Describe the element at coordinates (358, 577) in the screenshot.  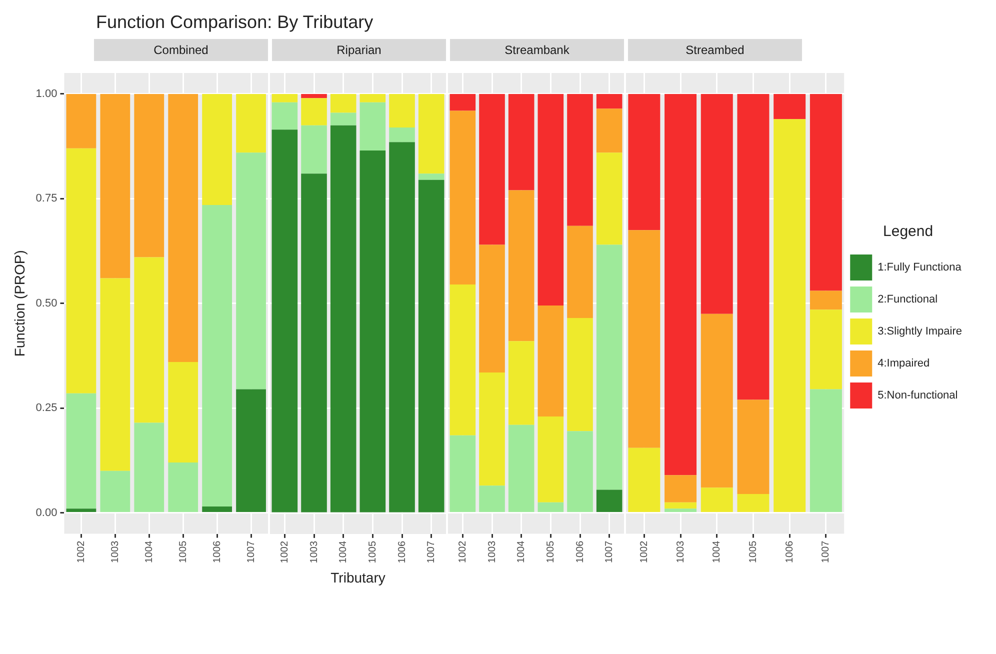
I see `x-axis-title: Tributary` at that location.